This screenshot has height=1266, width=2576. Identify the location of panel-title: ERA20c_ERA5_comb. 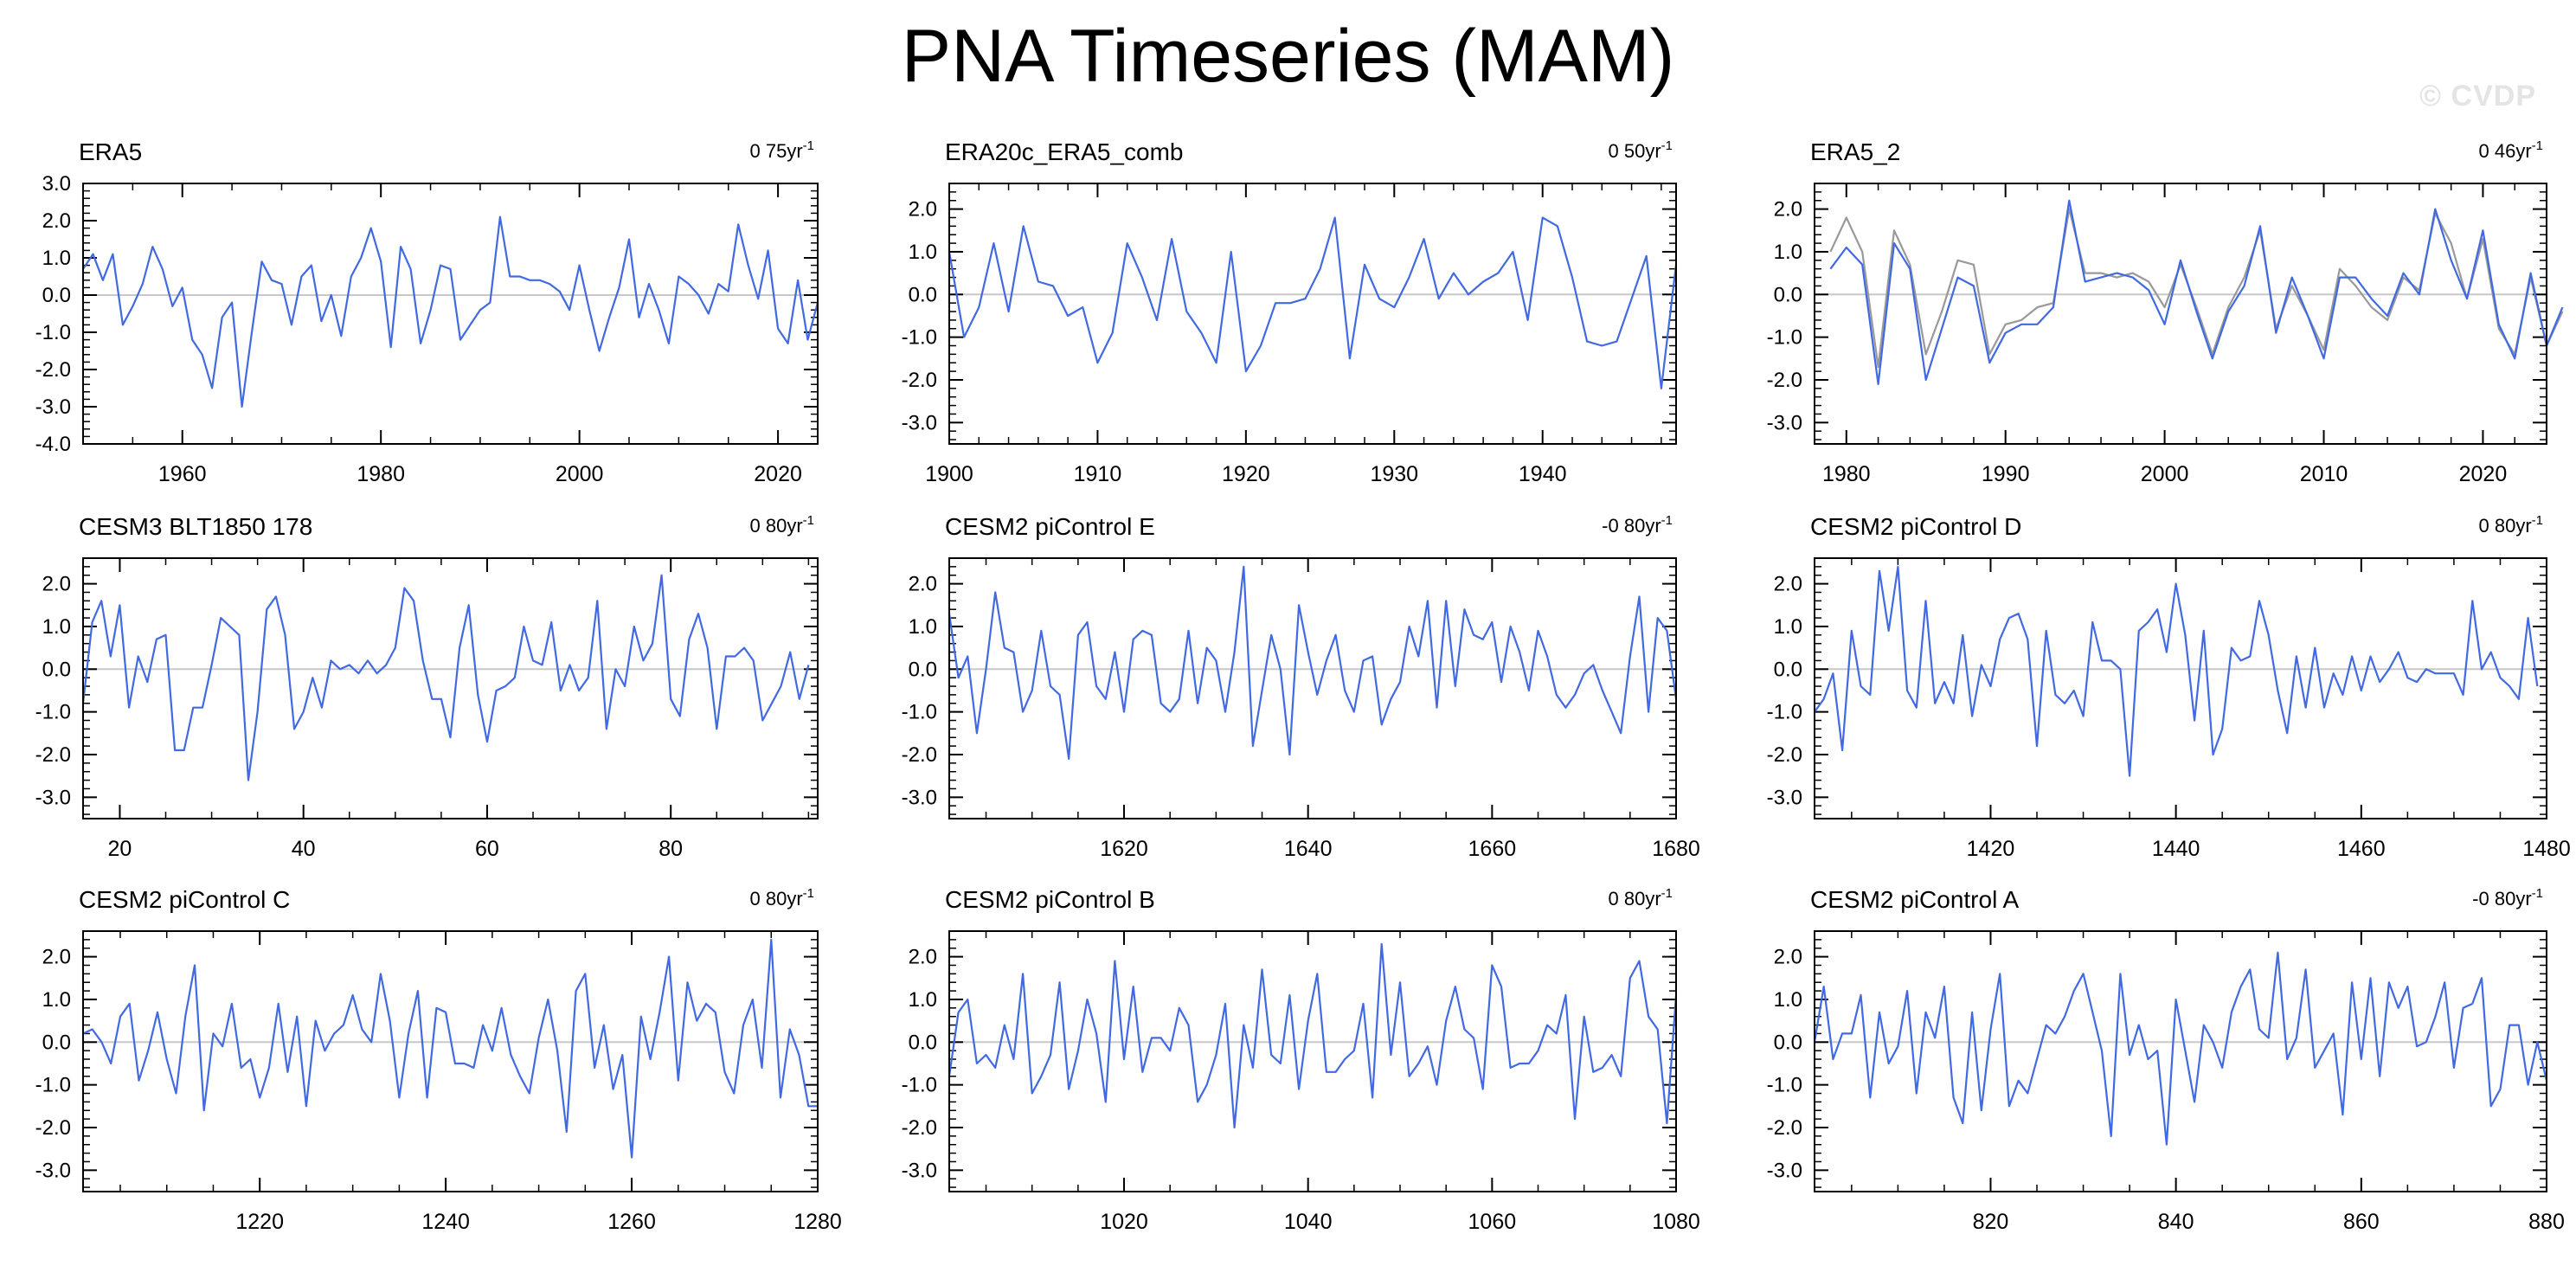
(1064, 151).